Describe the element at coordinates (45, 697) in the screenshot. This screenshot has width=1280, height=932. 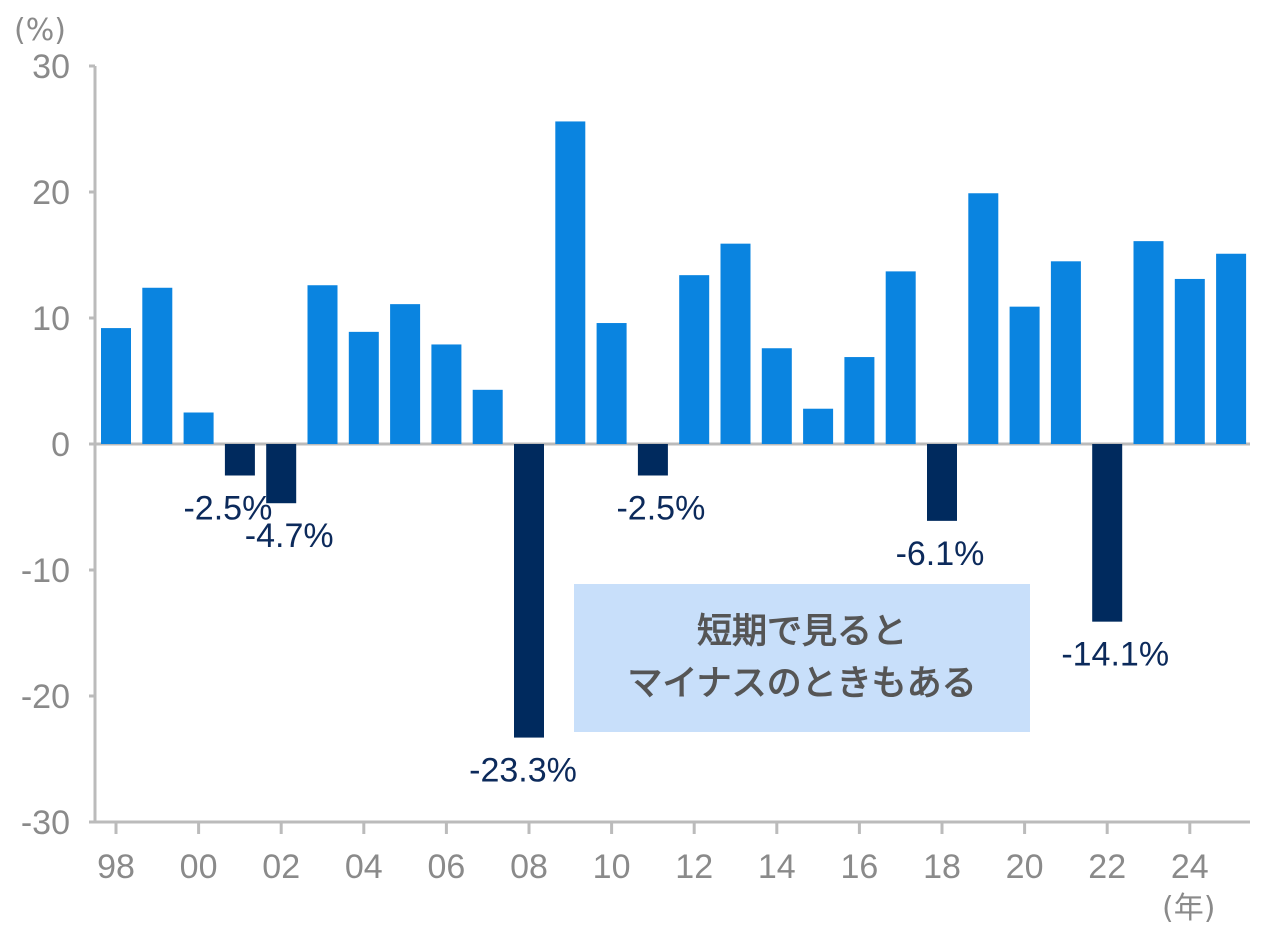
I see `y-tick-label: -20` at that location.